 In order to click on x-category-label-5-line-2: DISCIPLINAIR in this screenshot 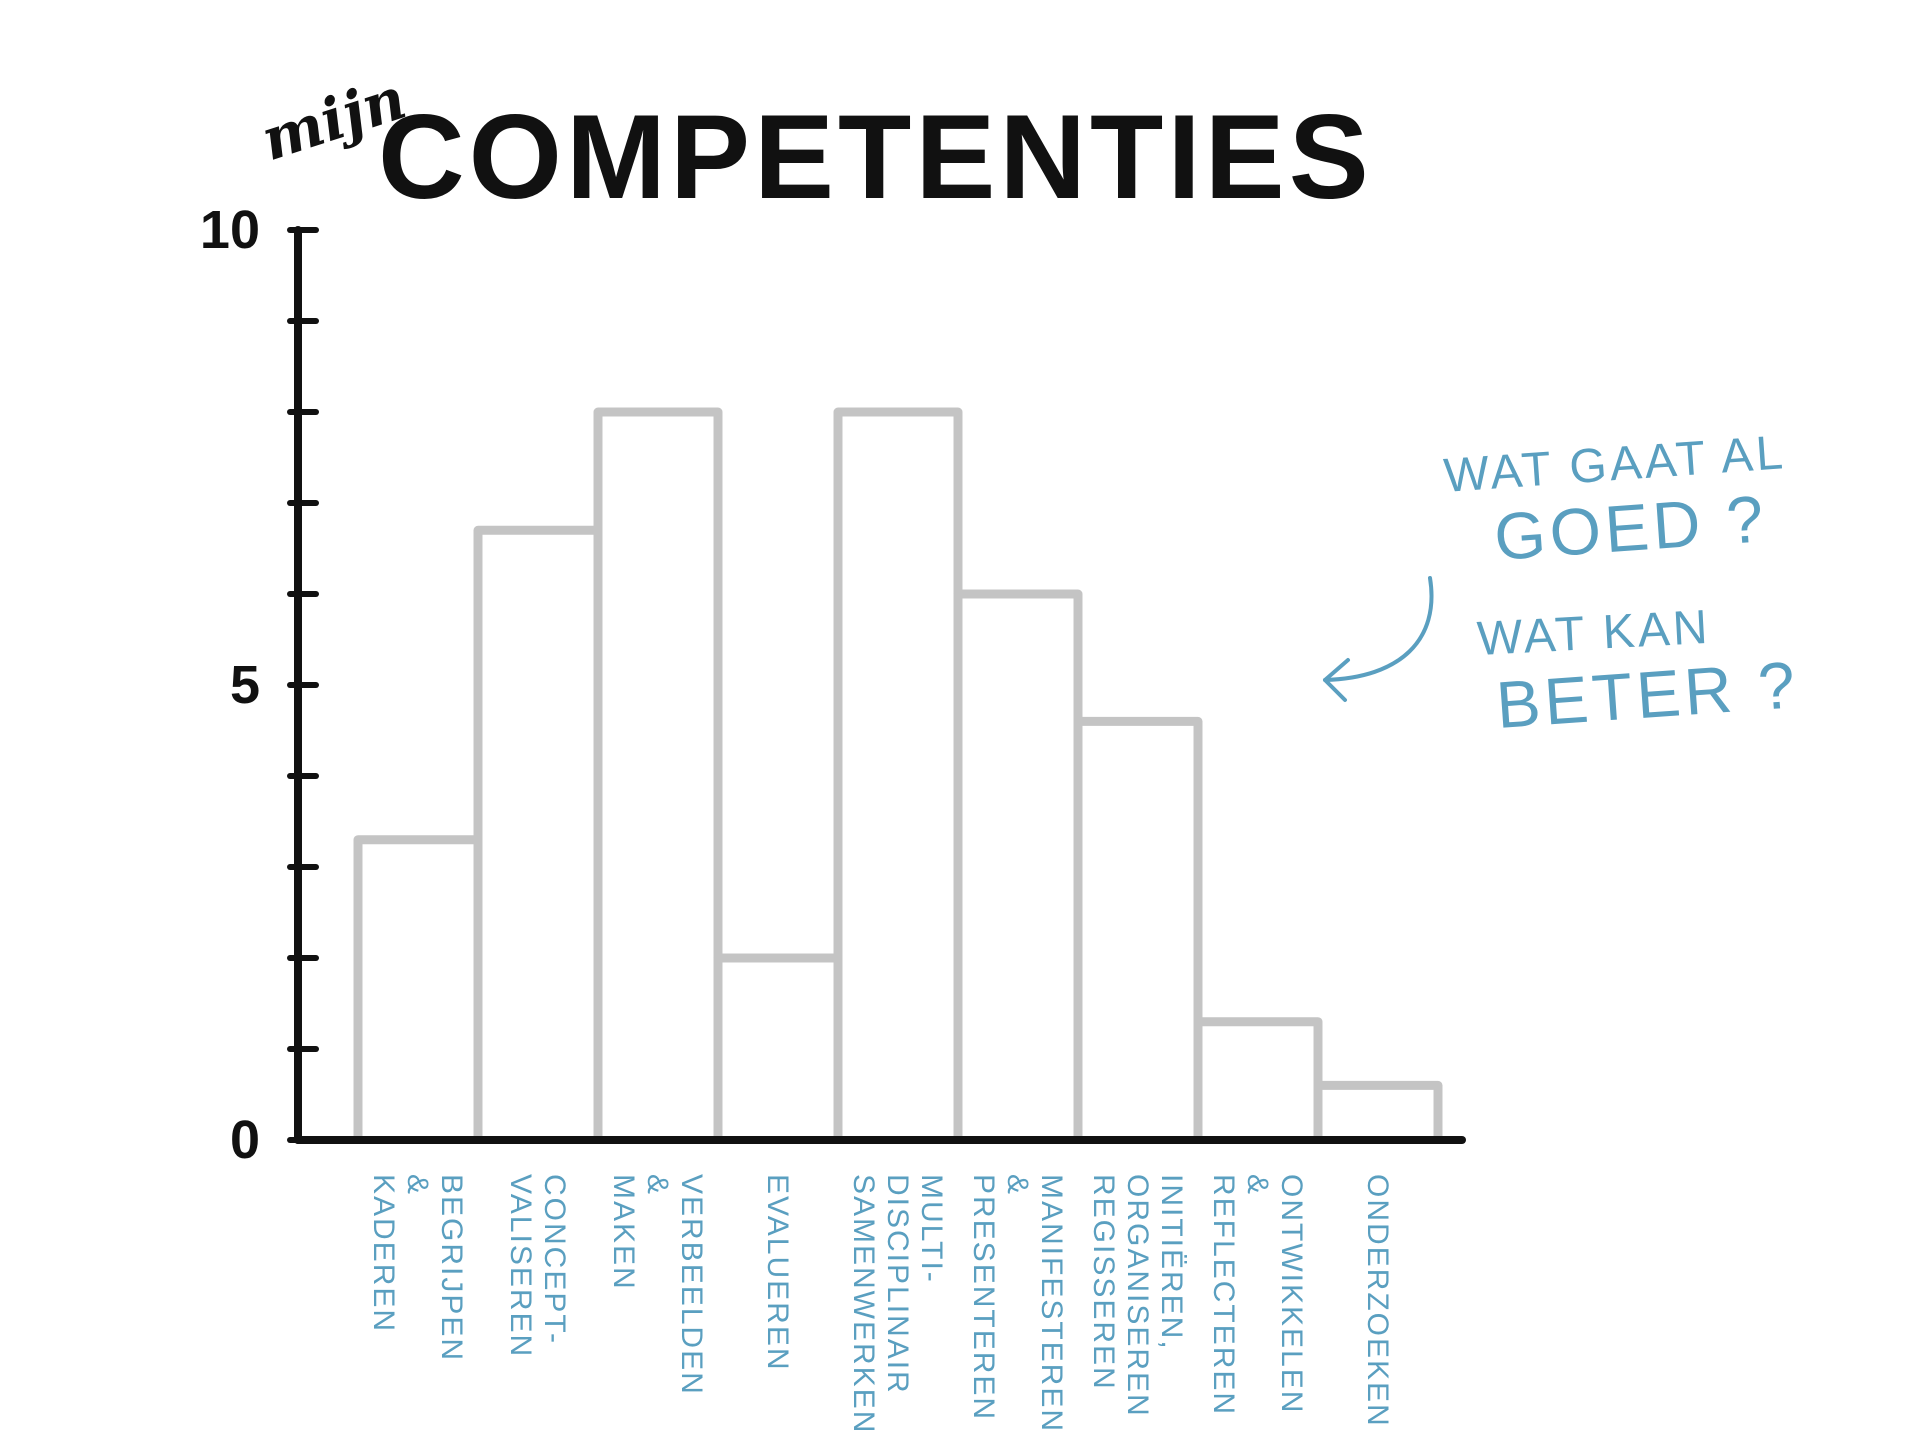, I will do `click(897, 1284)`.